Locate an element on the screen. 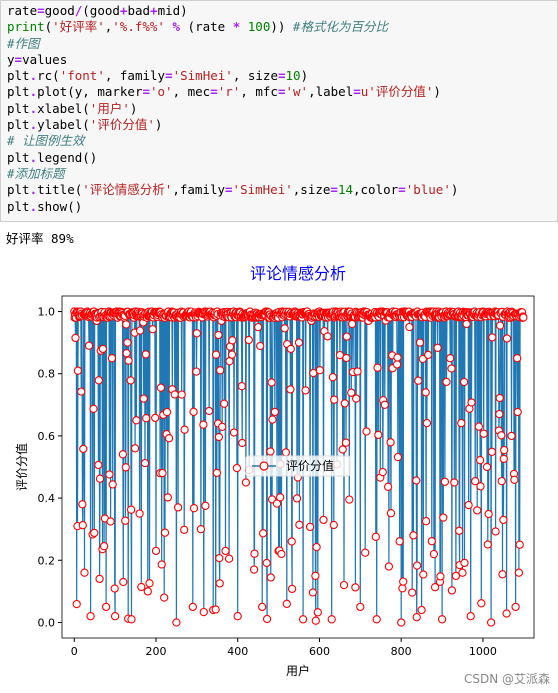 The width and height of the screenshot is (558, 693). y-tick-label: 0.0 is located at coordinates (47, 622).